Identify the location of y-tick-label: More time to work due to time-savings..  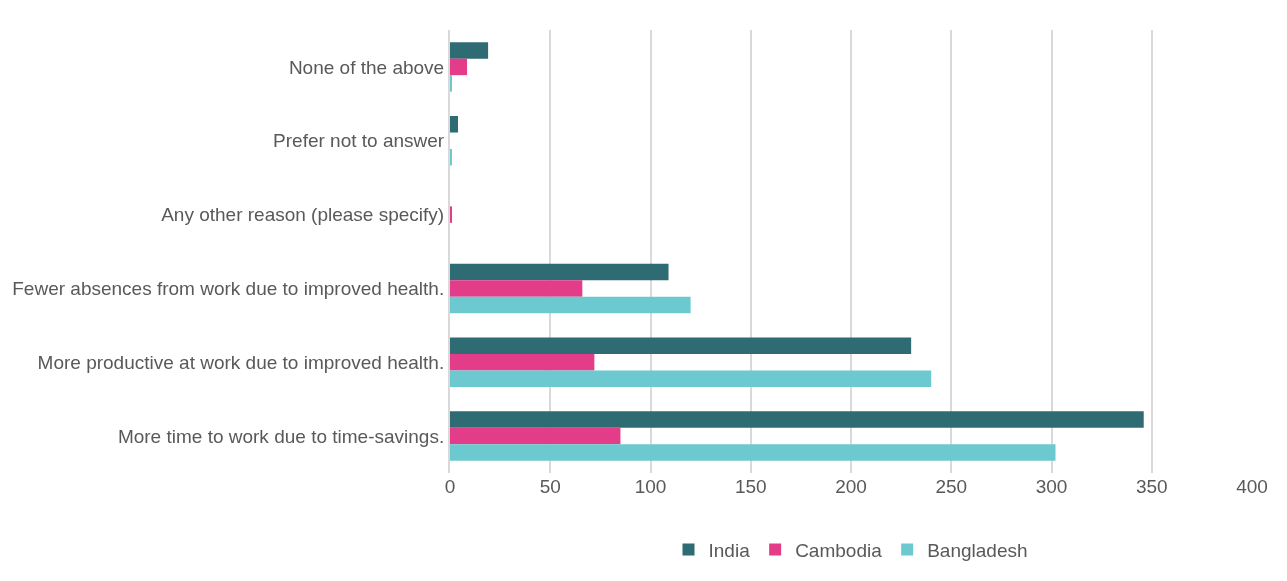
(281, 436).